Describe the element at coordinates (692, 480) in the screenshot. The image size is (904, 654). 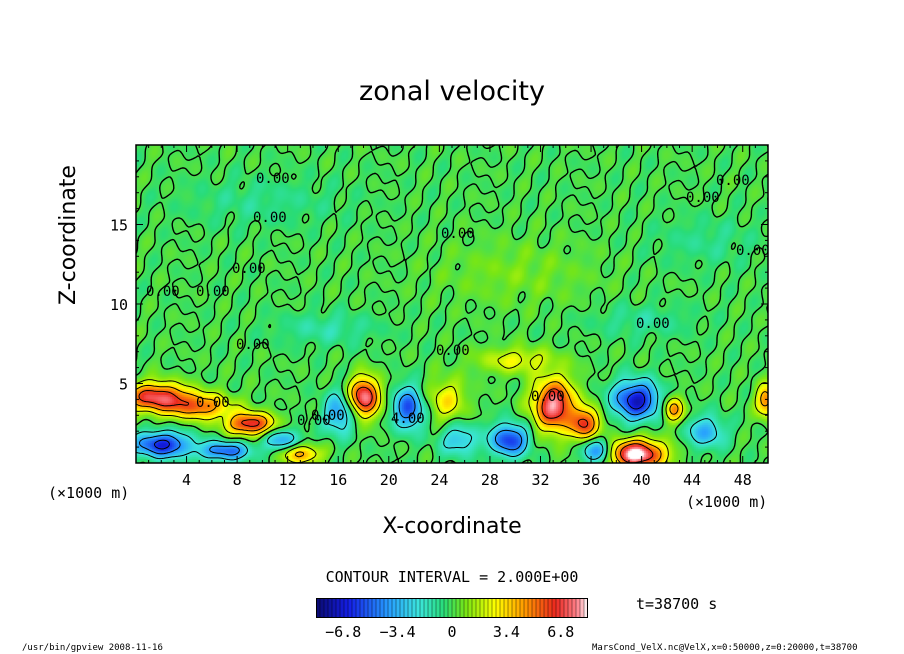
I see `x-tick-label: 44` at that location.